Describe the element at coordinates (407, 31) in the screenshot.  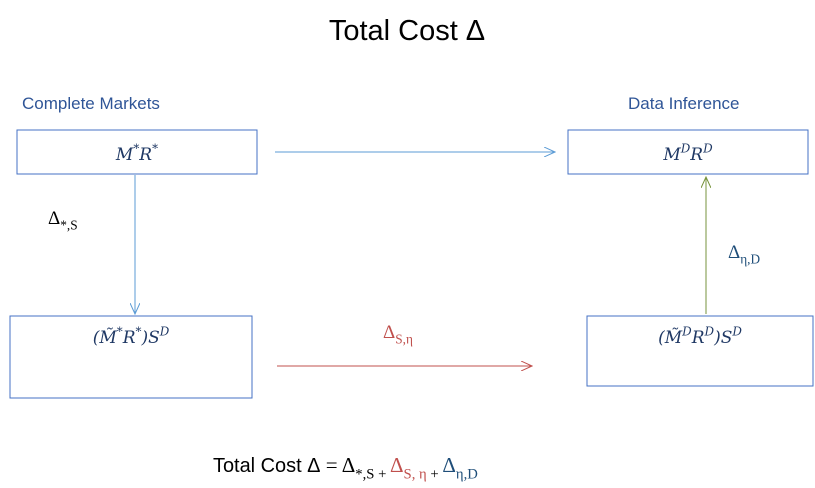
I see `title: Total Cost Δ` at that location.